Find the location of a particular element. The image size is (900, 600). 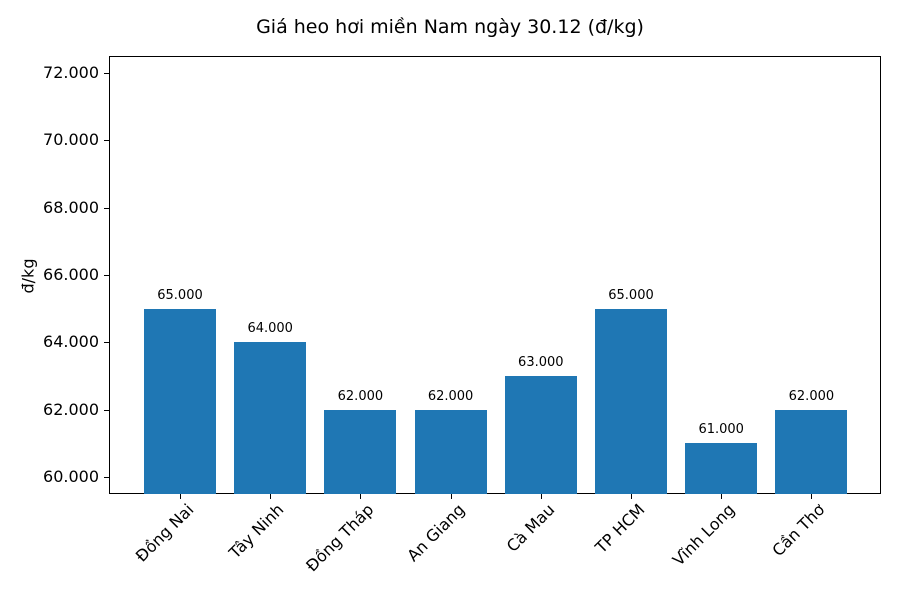

bar-value-label: 63.000 is located at coordinates (541, 363).